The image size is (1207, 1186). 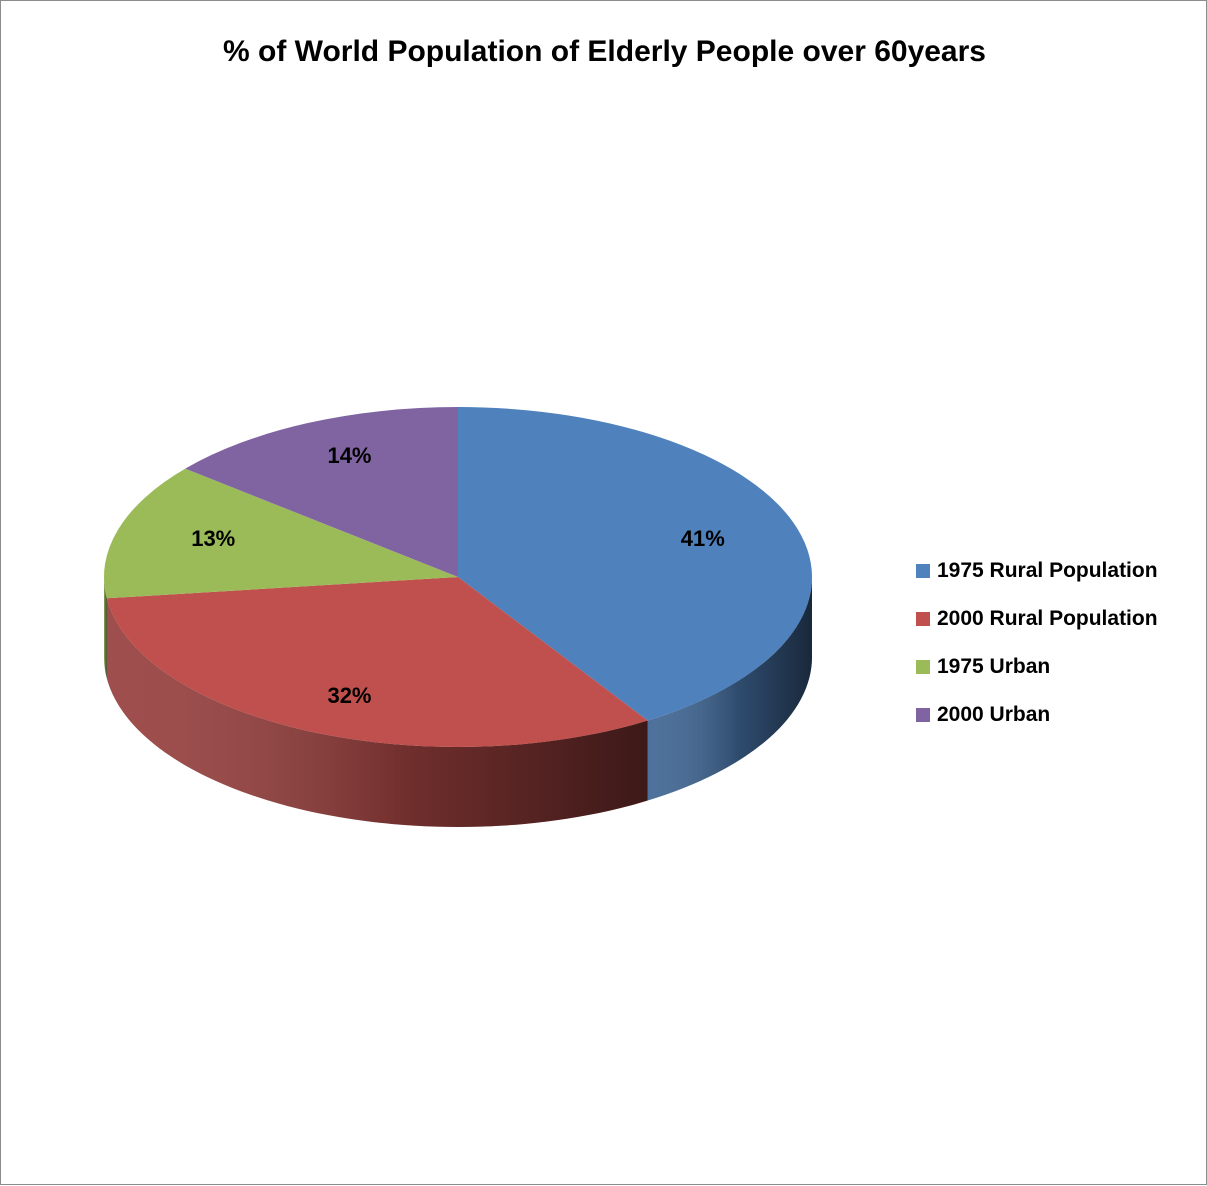 What do you see at coordinates (729, 689) in the screenshot?
I see `pie-side-1975-rural-population` at bounding box center [729, 689].